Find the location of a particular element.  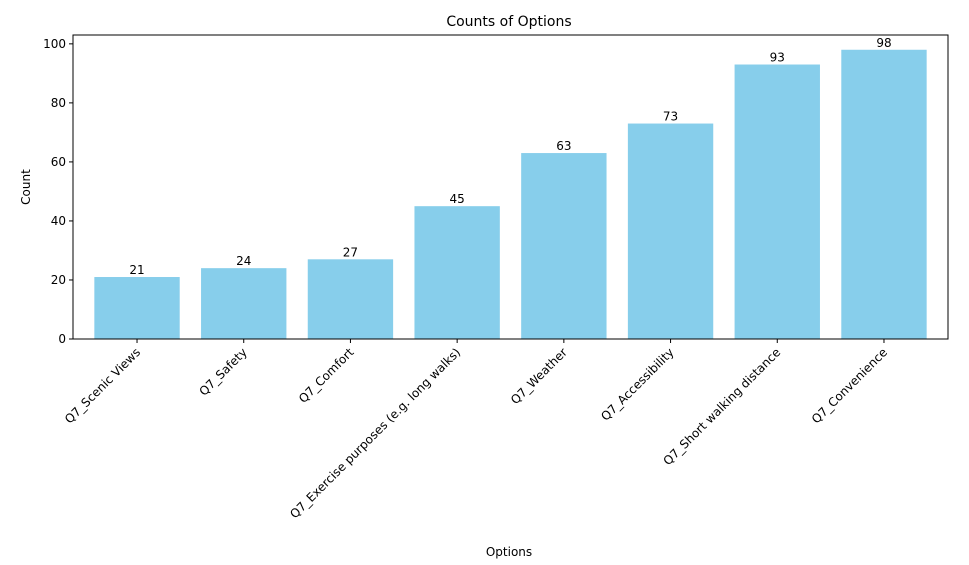

bar-value-label: 93 is located at coordinates (777, 58).